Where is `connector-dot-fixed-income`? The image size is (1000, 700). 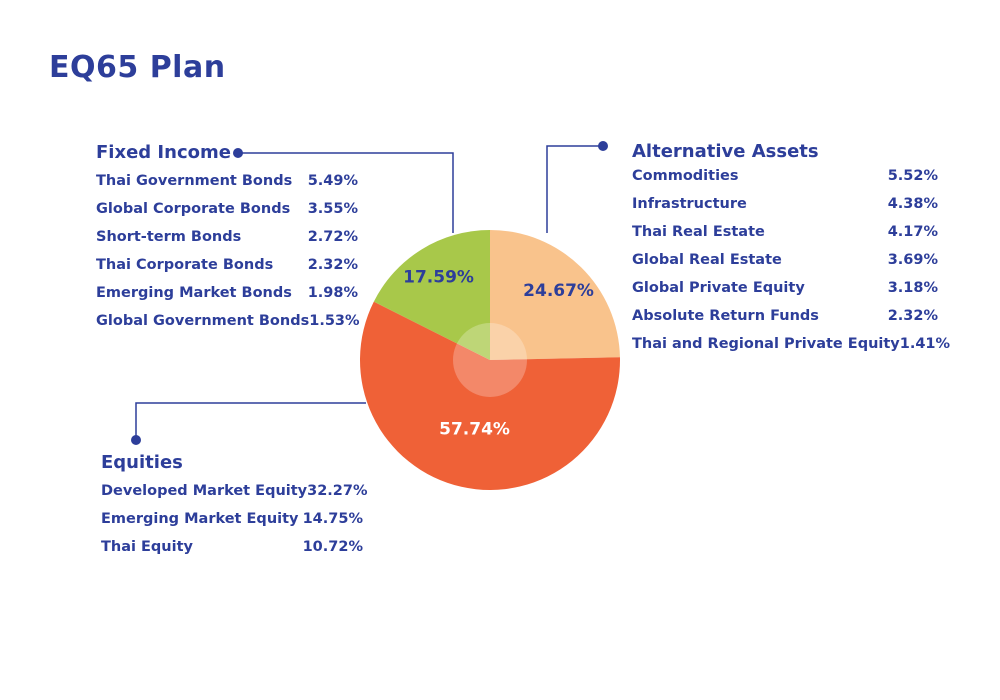 connector-dot-fixed-income is located at coordinates (238, 153).